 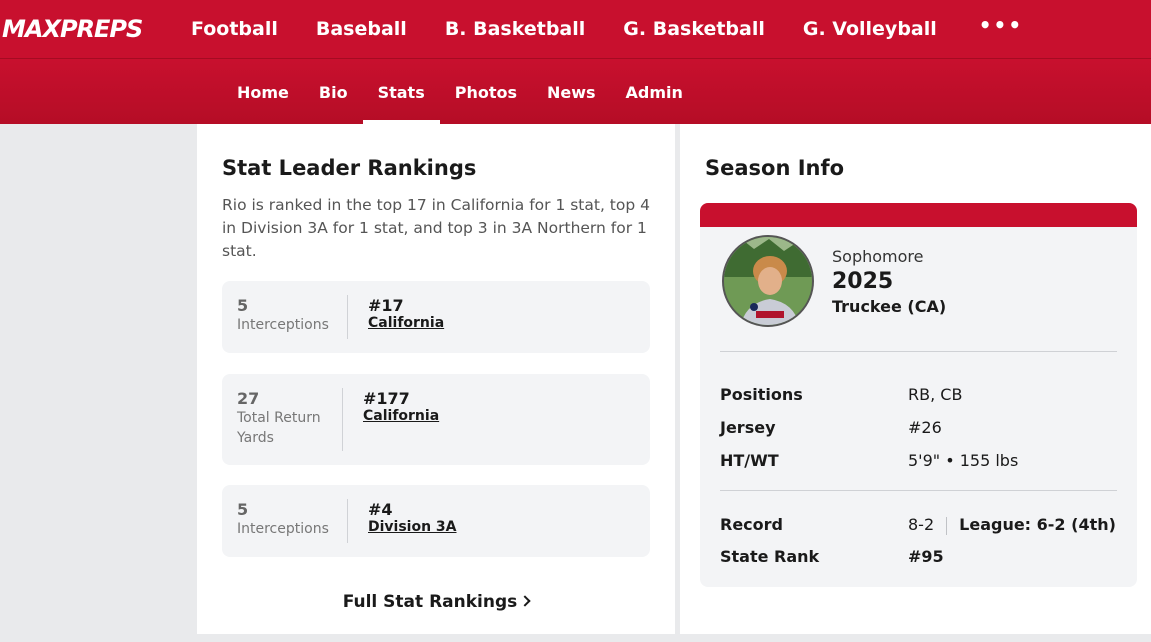 What do you see at coordinates (963, 460) in the screenshot?
I see `htwt-value: 5'9" • 155 lbs` at bounding box center [963, 460].